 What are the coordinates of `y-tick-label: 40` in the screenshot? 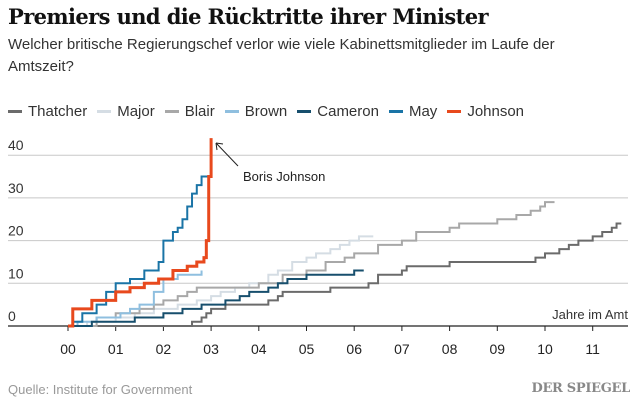 It's located at (16, 145).